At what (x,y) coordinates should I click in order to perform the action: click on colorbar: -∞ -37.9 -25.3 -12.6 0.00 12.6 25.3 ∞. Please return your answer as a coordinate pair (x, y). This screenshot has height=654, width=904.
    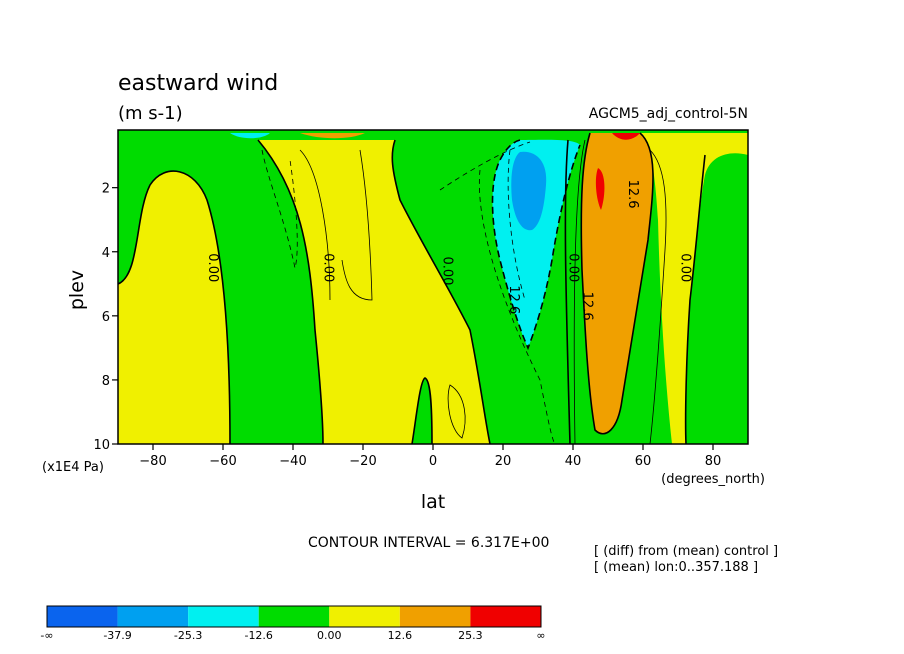
    Looking at the image, I should click on (293, 623).